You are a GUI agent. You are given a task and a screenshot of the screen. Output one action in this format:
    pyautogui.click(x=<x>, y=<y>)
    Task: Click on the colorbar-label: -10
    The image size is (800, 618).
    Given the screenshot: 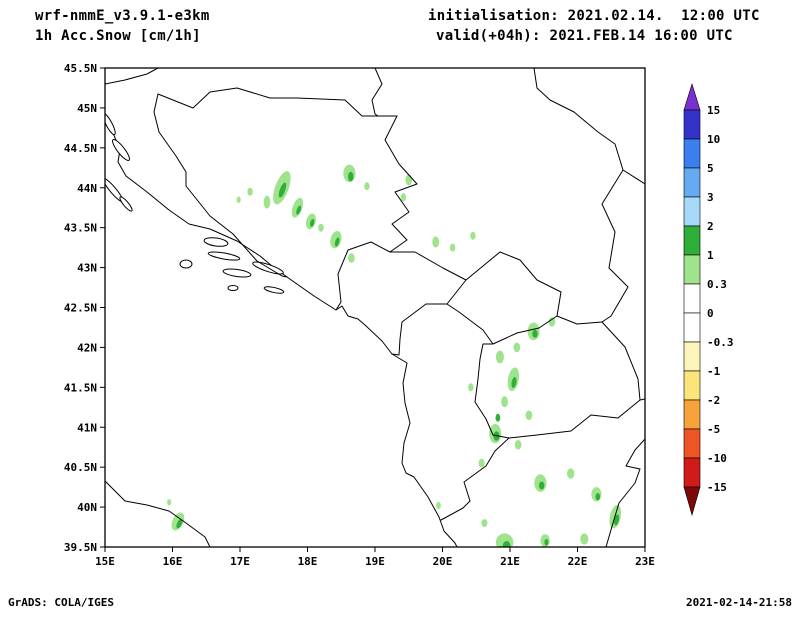 What is the action you would take?
    pyautogui.click(x=717, y=458)
    